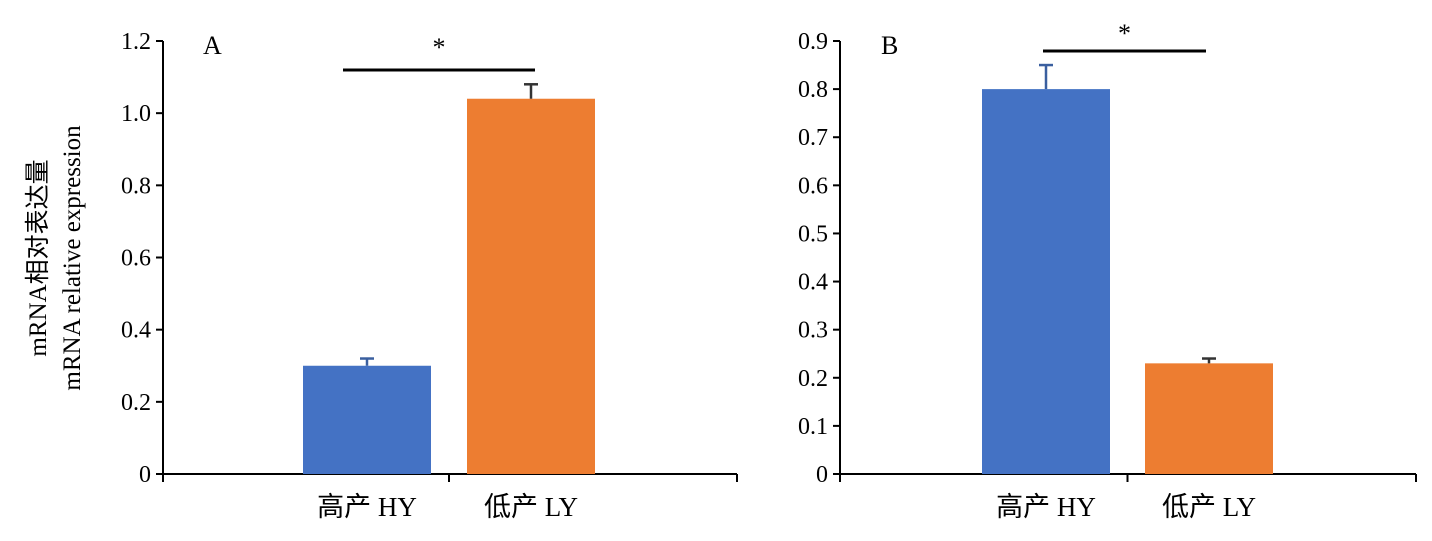 This screenshot has width=1432, height=541. Describe the element at coordinates (1046, 507) in the screenshot. I see `category-label-b: 高产 HY` at that location.